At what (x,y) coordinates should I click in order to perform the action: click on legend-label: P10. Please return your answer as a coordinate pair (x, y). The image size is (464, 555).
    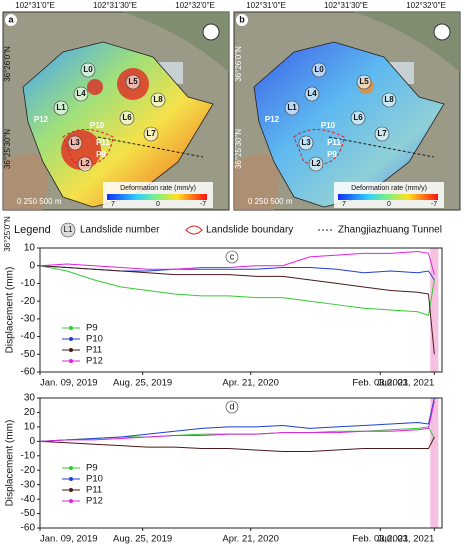
    Looking at the image, I should click on (94, 339).